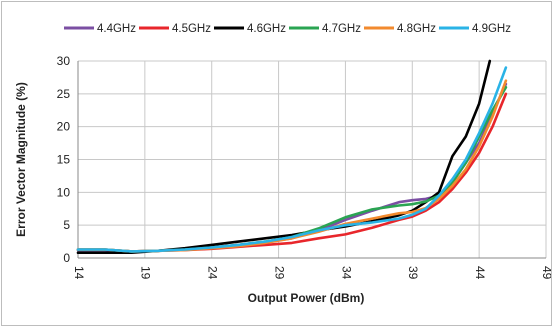 This screenshot has height=327, width=553. I want to click on y-tick-label: 15, so click(64, 160).